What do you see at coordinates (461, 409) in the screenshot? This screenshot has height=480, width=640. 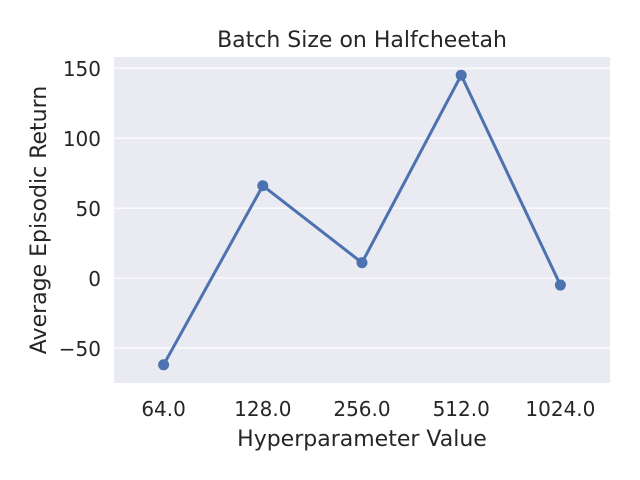 I see `x-tick-label: 512.0` at bounding box center [461, 409].